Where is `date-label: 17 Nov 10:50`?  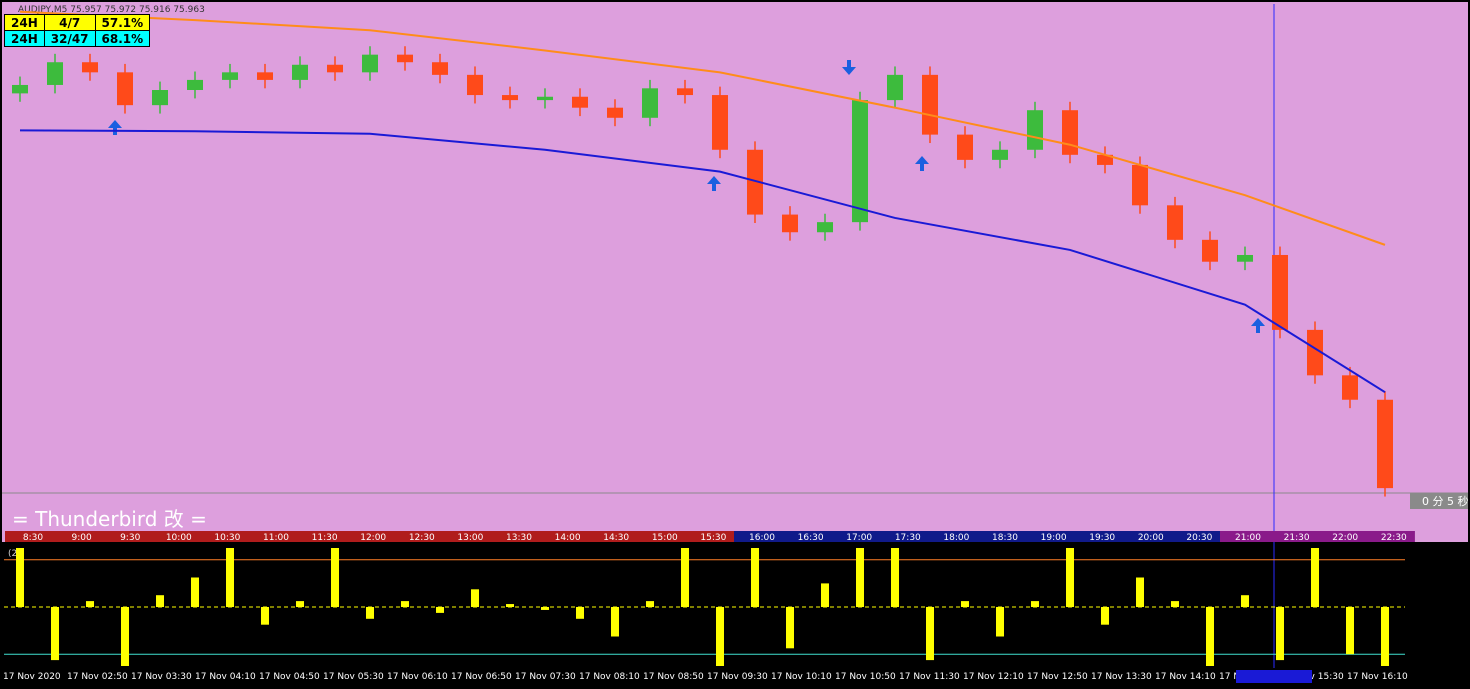 date-label: 17 Nov 10:50 is located at coordinates (865, 677).